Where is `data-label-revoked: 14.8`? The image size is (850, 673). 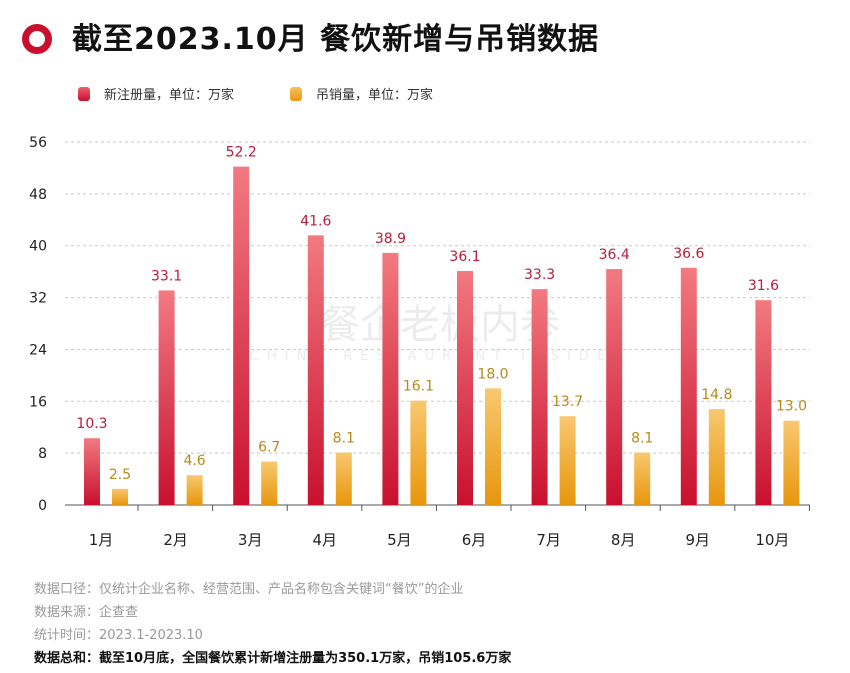
data-label-revoked: 14.8 is located at coordinates (716, 395).